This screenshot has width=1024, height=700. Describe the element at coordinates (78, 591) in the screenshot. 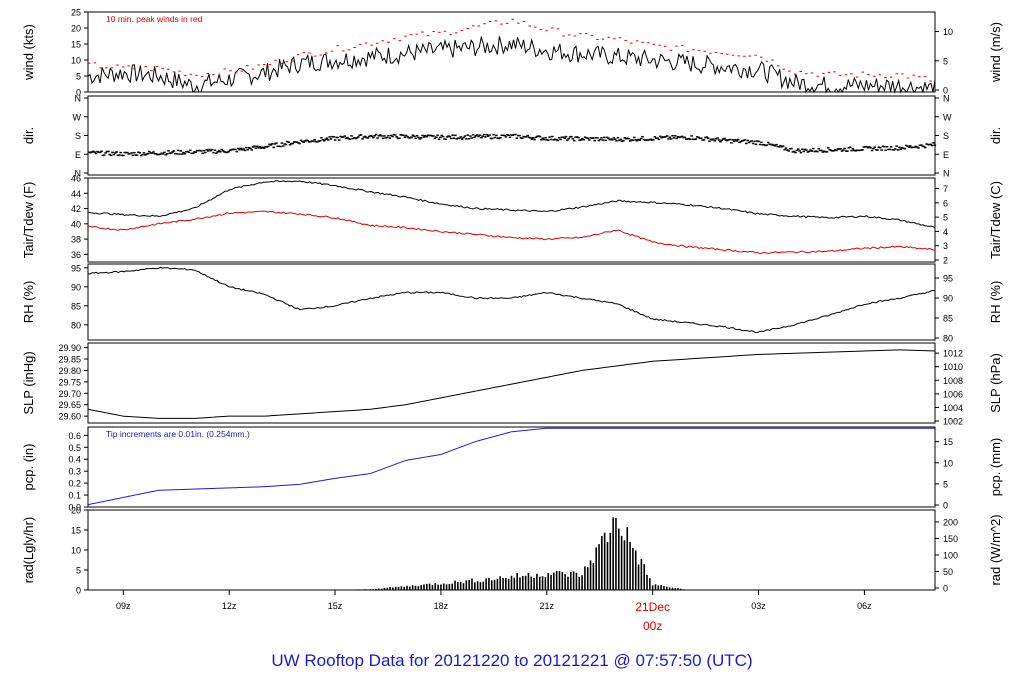

I see `y-tick-label: 0` at that location.